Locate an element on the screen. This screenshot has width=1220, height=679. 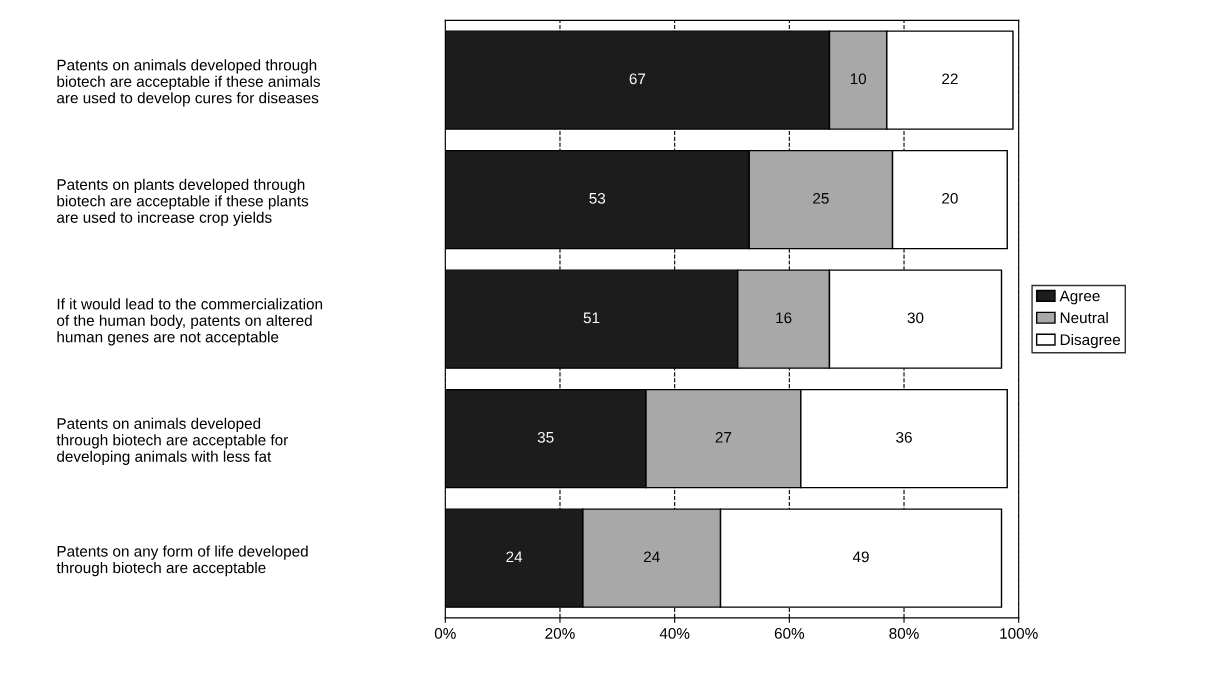
data-label: 16 is located at coordinates (784, 318).